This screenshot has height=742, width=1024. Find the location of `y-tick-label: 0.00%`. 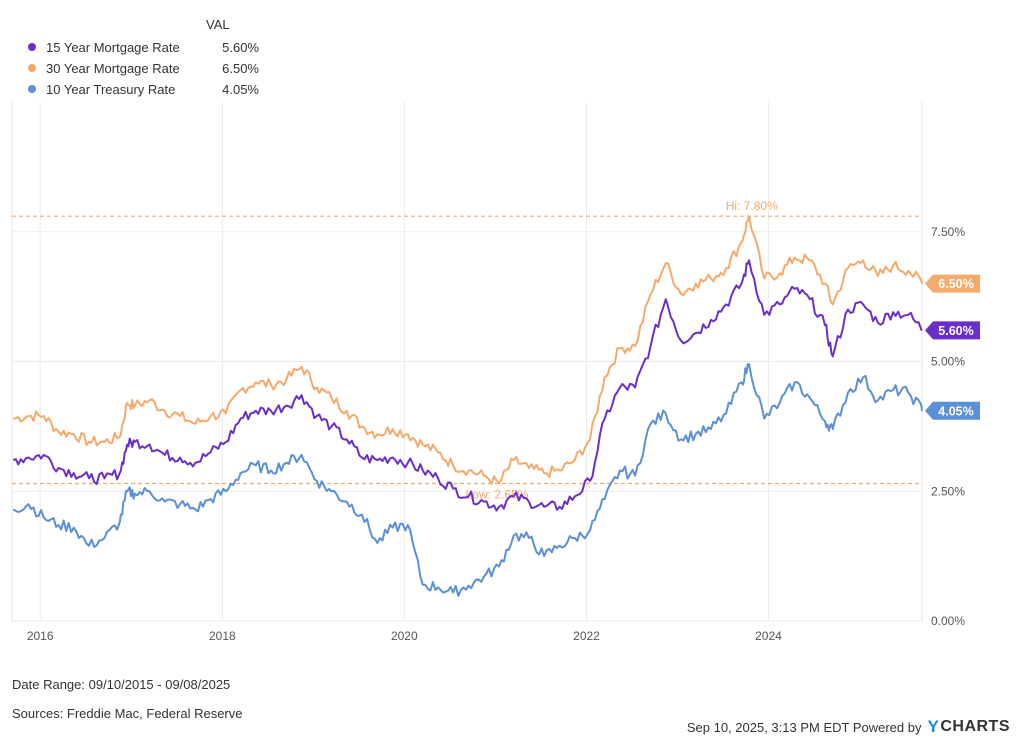

y-tick-label: 0.00% is located at coordinates (948, 621).